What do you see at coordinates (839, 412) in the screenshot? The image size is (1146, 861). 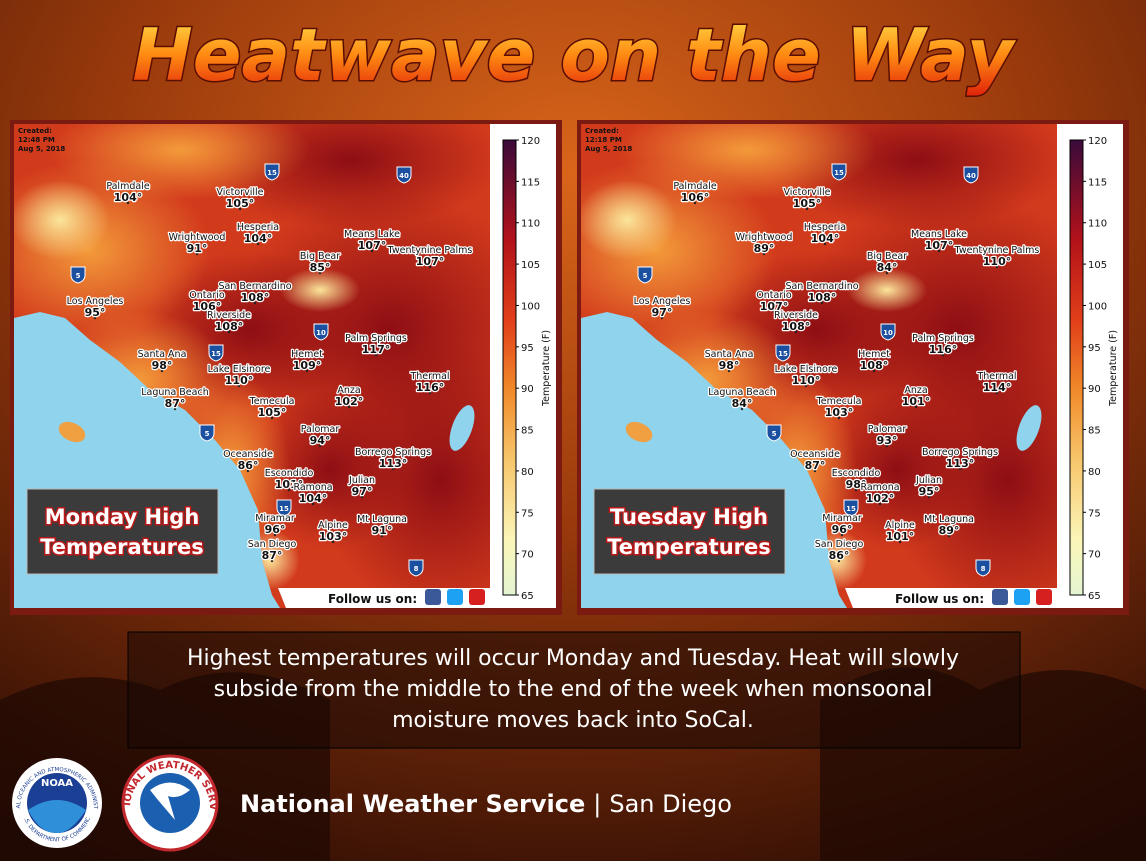 I see `city-temp: 103°` at bounding box center [839, 412].